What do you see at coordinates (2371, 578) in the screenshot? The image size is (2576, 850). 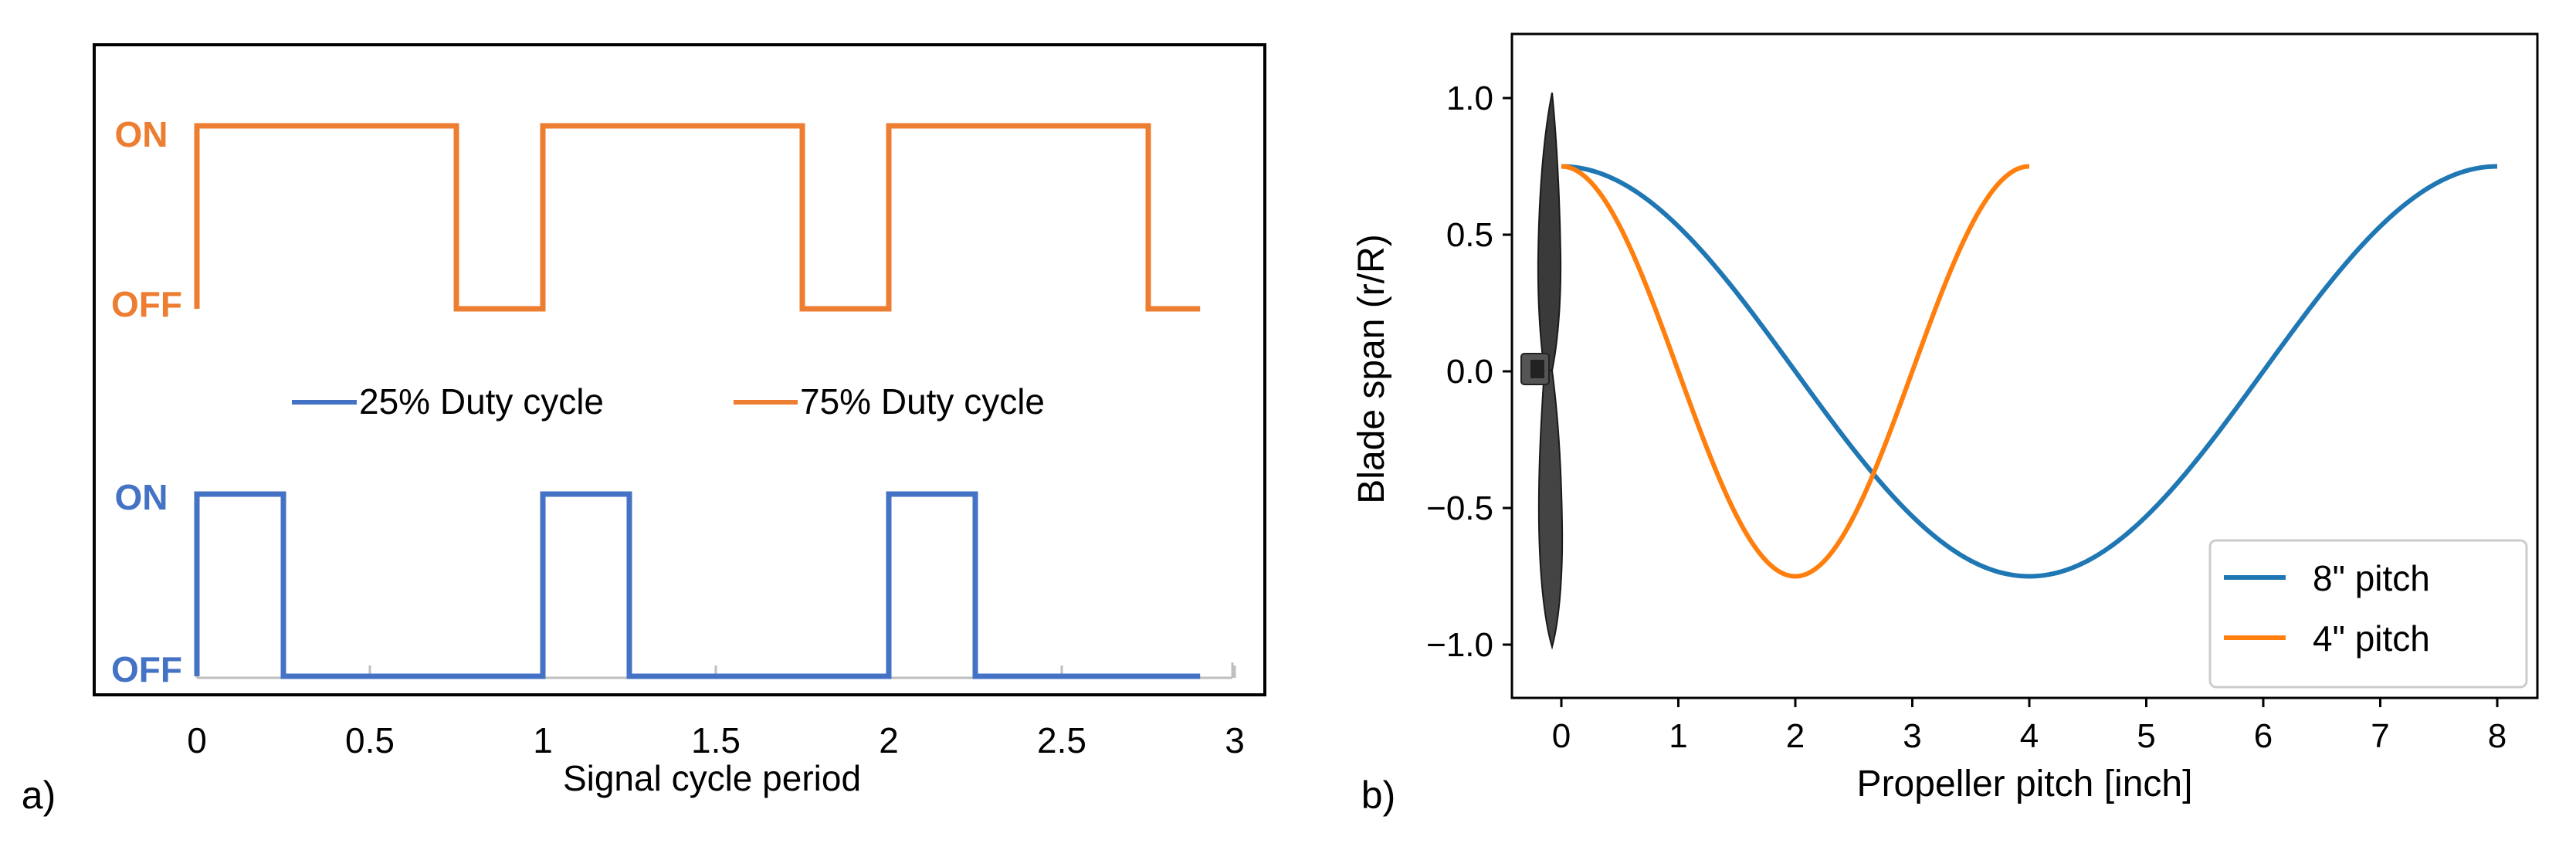 I see `legend-text-8: 8" pitch` at bounding box center [2371, 578].